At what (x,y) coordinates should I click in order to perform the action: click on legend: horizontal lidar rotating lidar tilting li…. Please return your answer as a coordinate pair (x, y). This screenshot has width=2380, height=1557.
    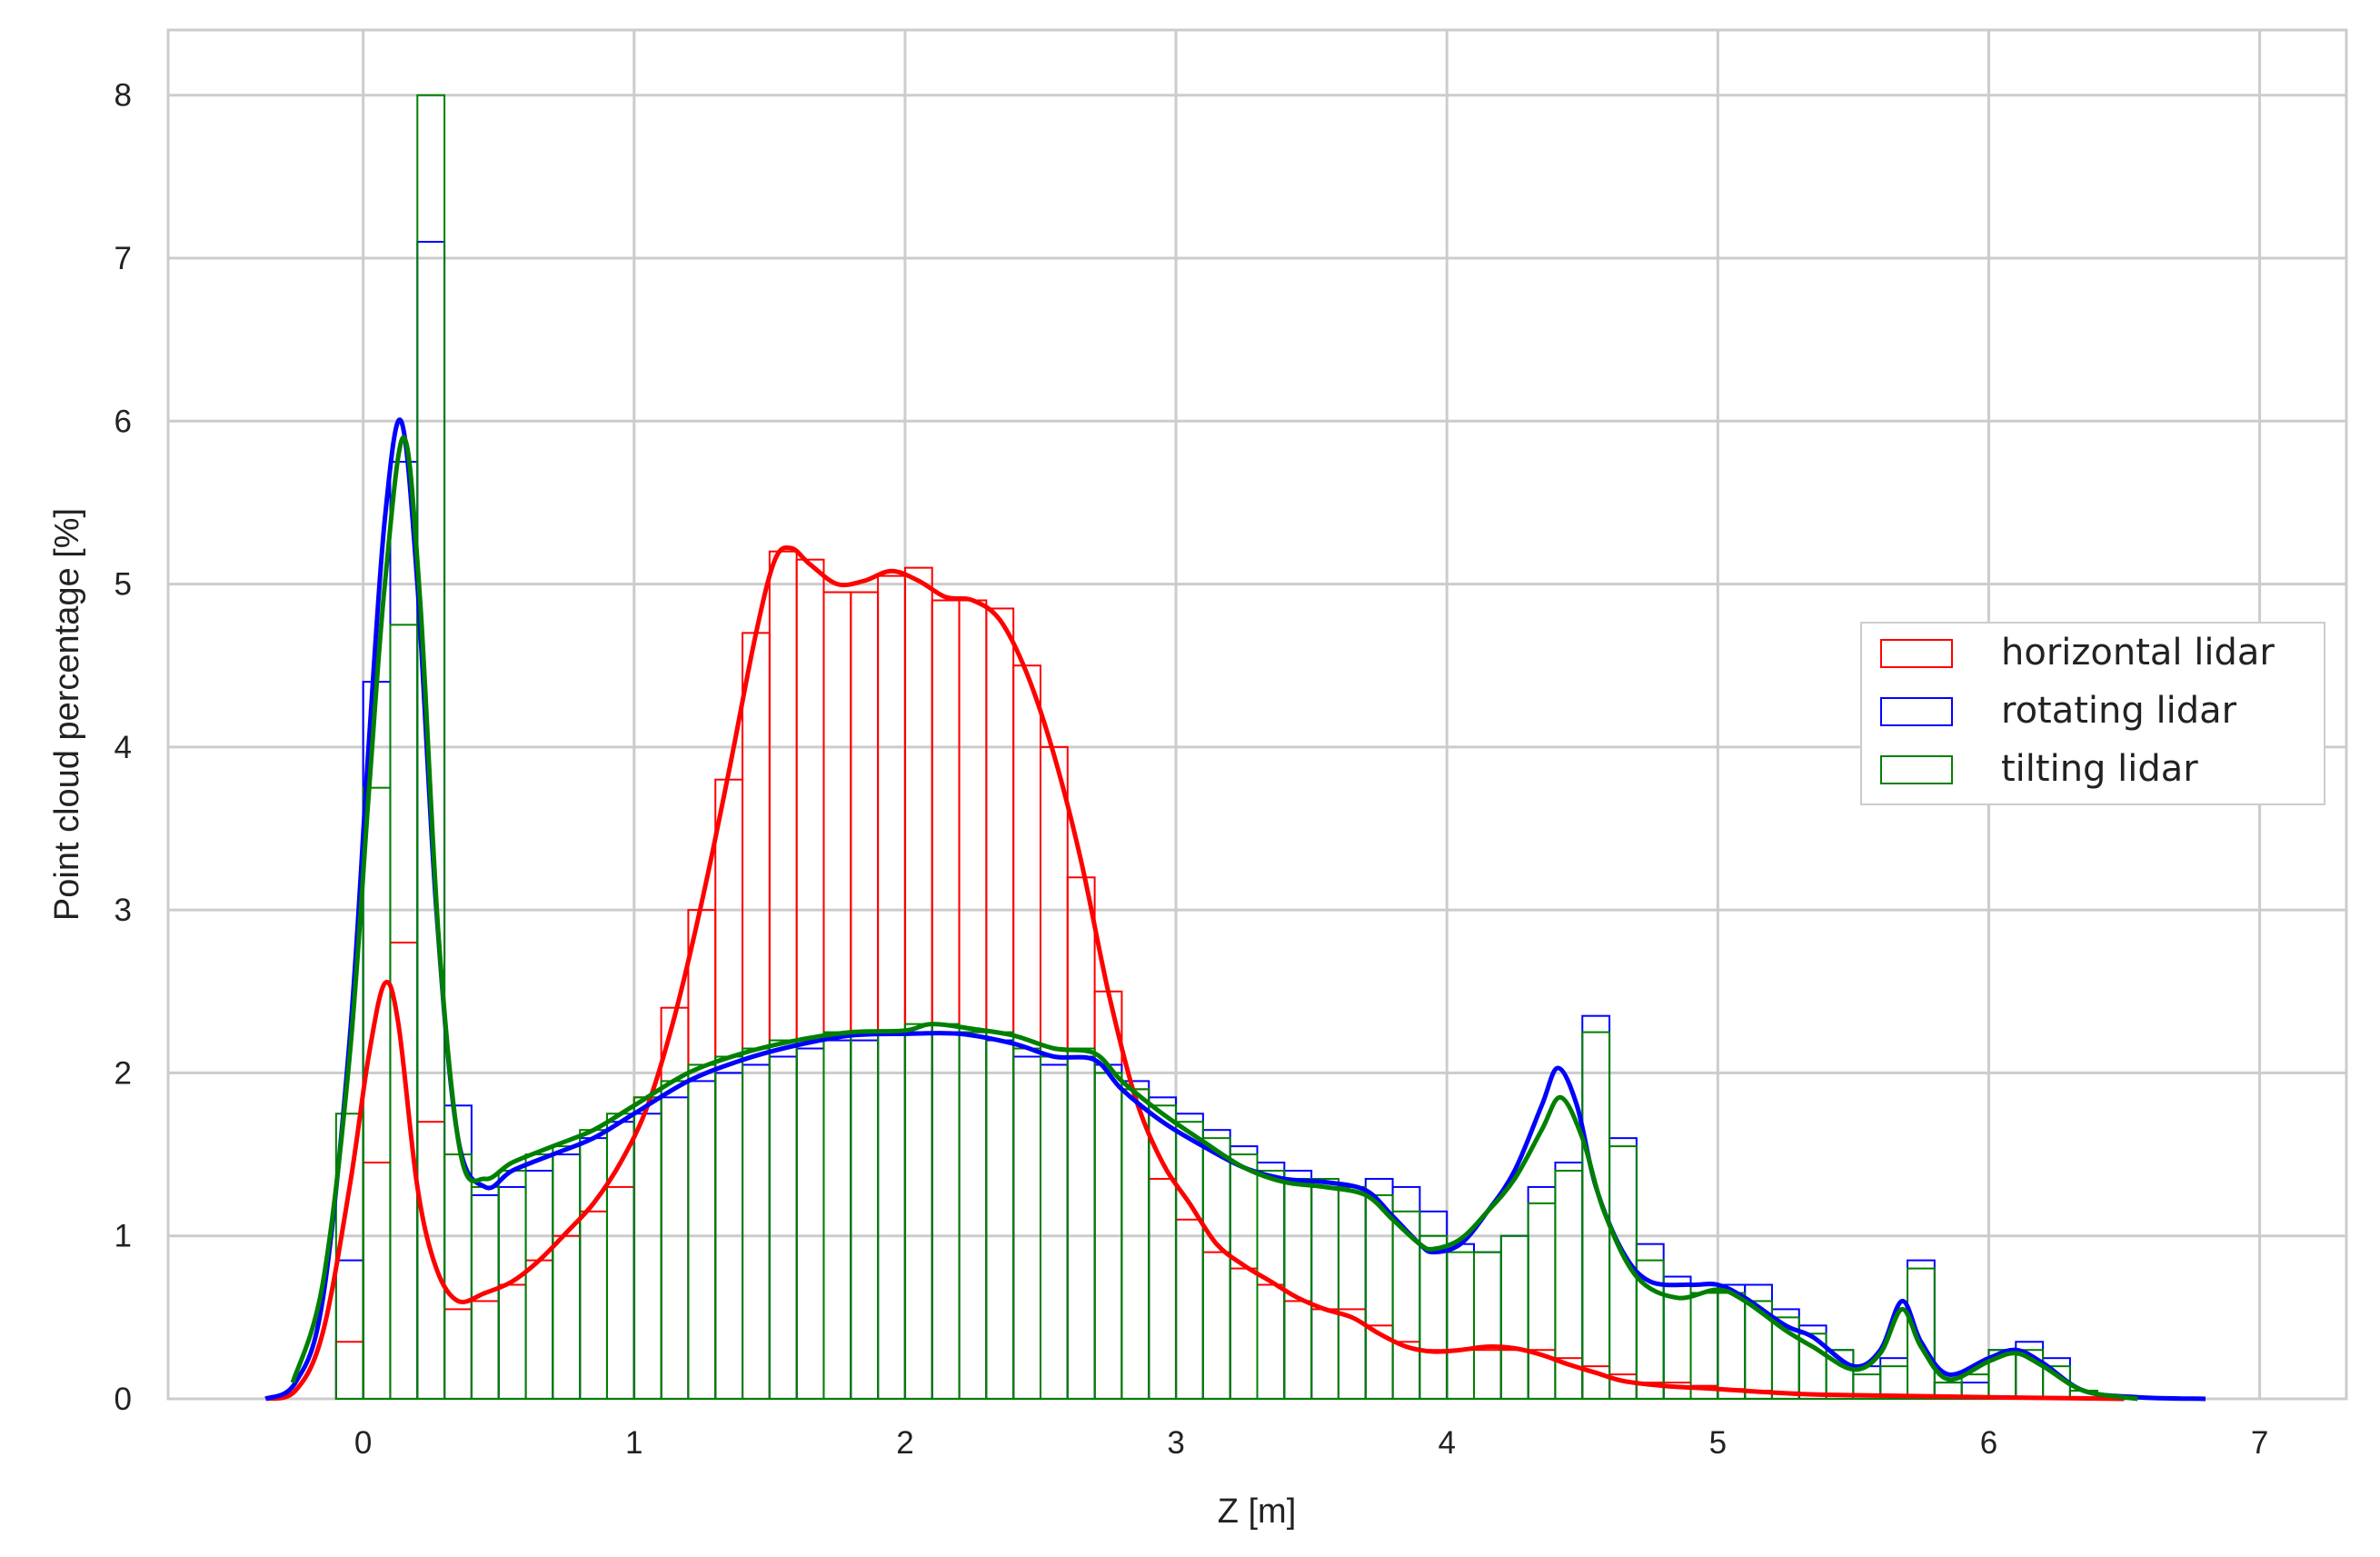
    Looking at the image, I should click on (2092, 713).